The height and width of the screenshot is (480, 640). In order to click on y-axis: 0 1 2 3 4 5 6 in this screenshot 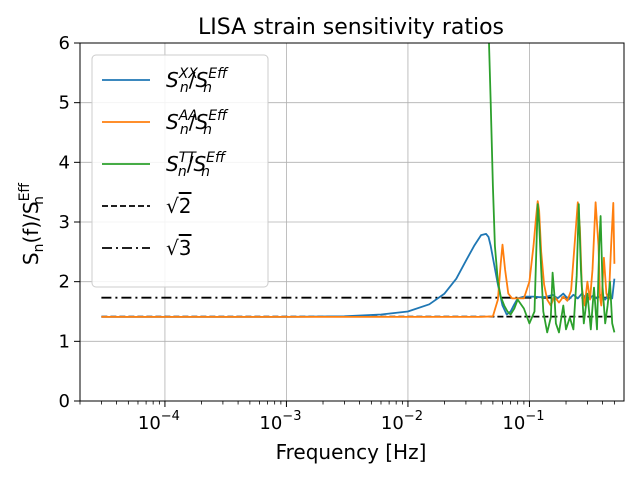, I will do `click(69, 222)`.